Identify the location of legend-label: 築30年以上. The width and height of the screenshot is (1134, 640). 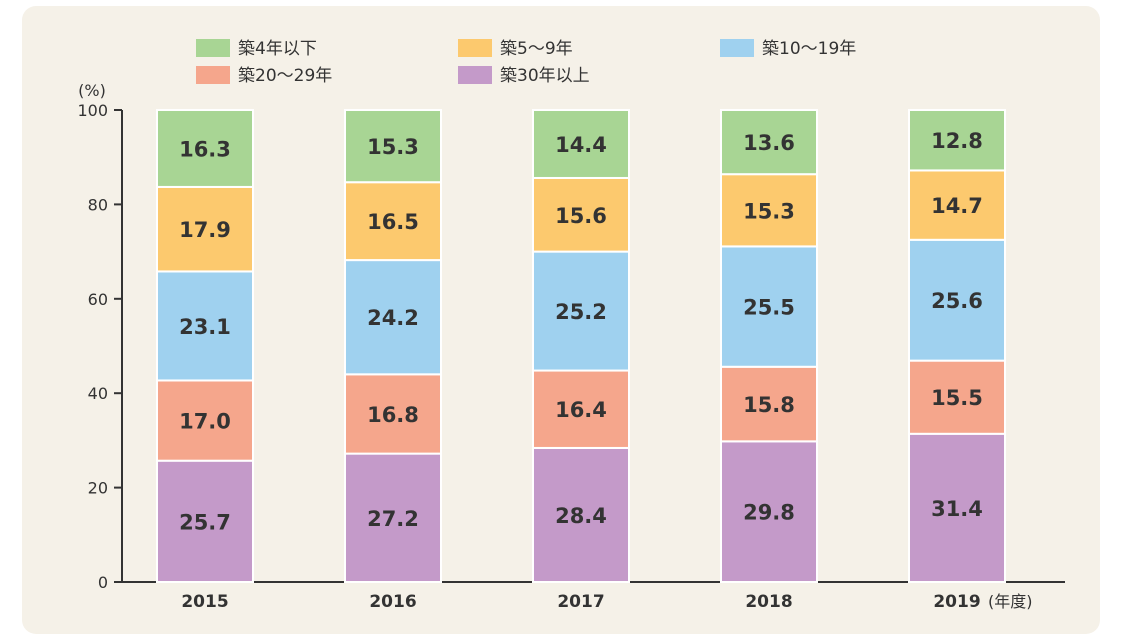
(545, 76).